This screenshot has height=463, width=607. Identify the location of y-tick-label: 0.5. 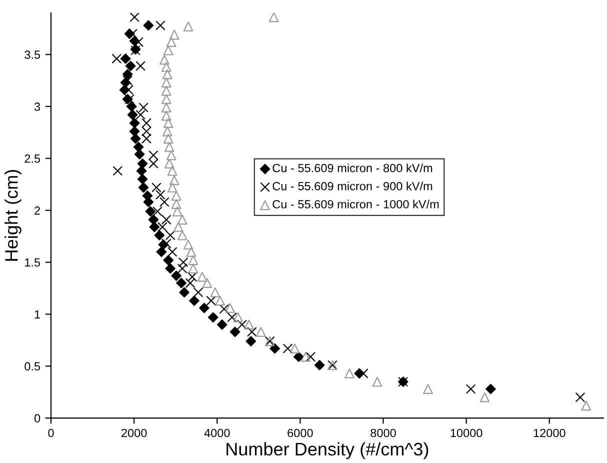
(32, 366).